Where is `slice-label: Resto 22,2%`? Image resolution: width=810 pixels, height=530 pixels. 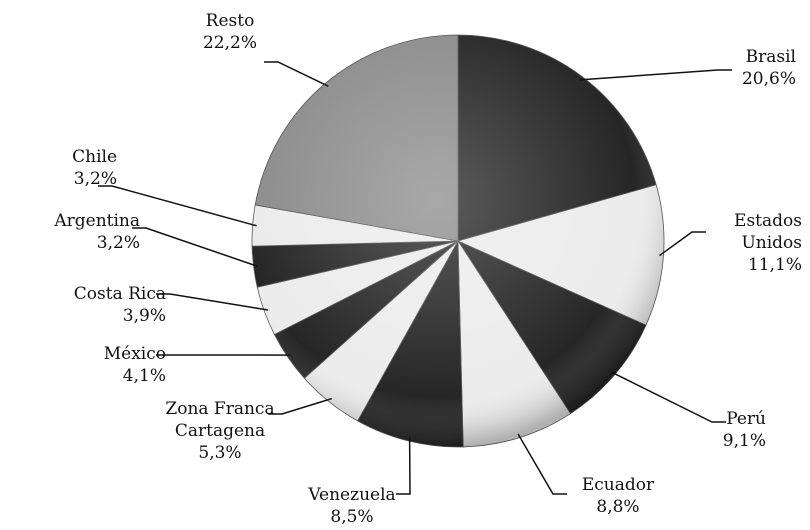 slice-label: Resto 22,2% is located at coordinates (230, 32).